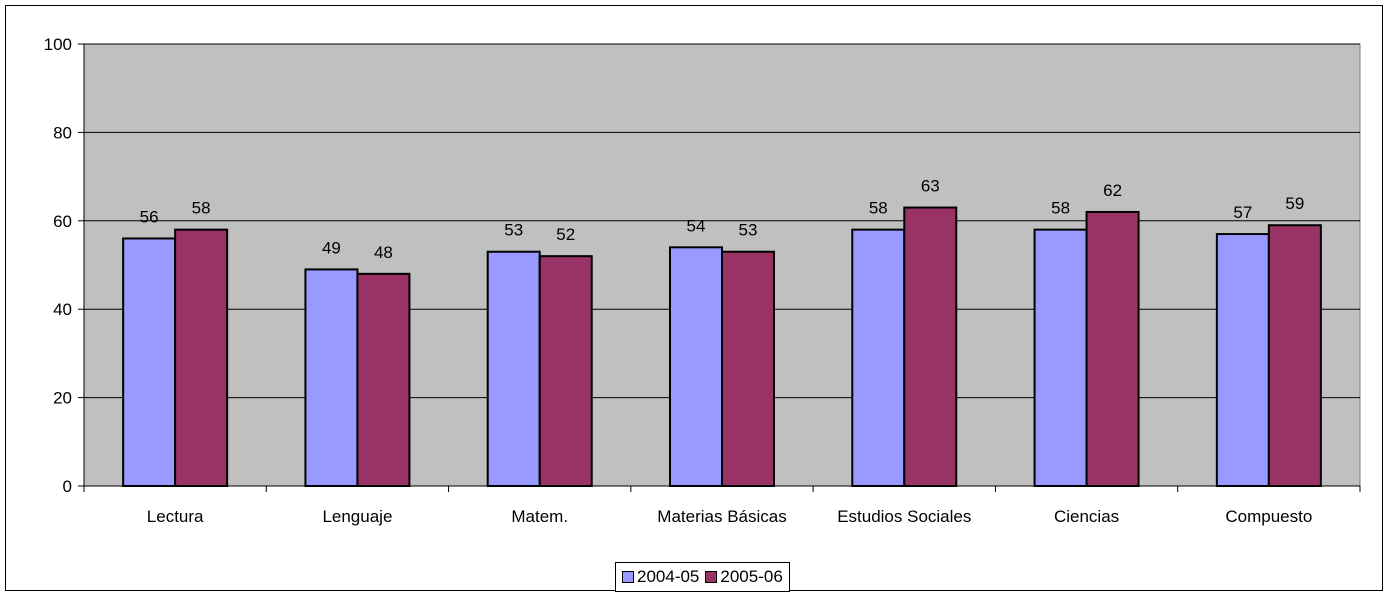  What do you see at coordinates (539, 516) in the screenshot?
I see `x-tick-label-2: Matem.` at bounding box center [539, 516].